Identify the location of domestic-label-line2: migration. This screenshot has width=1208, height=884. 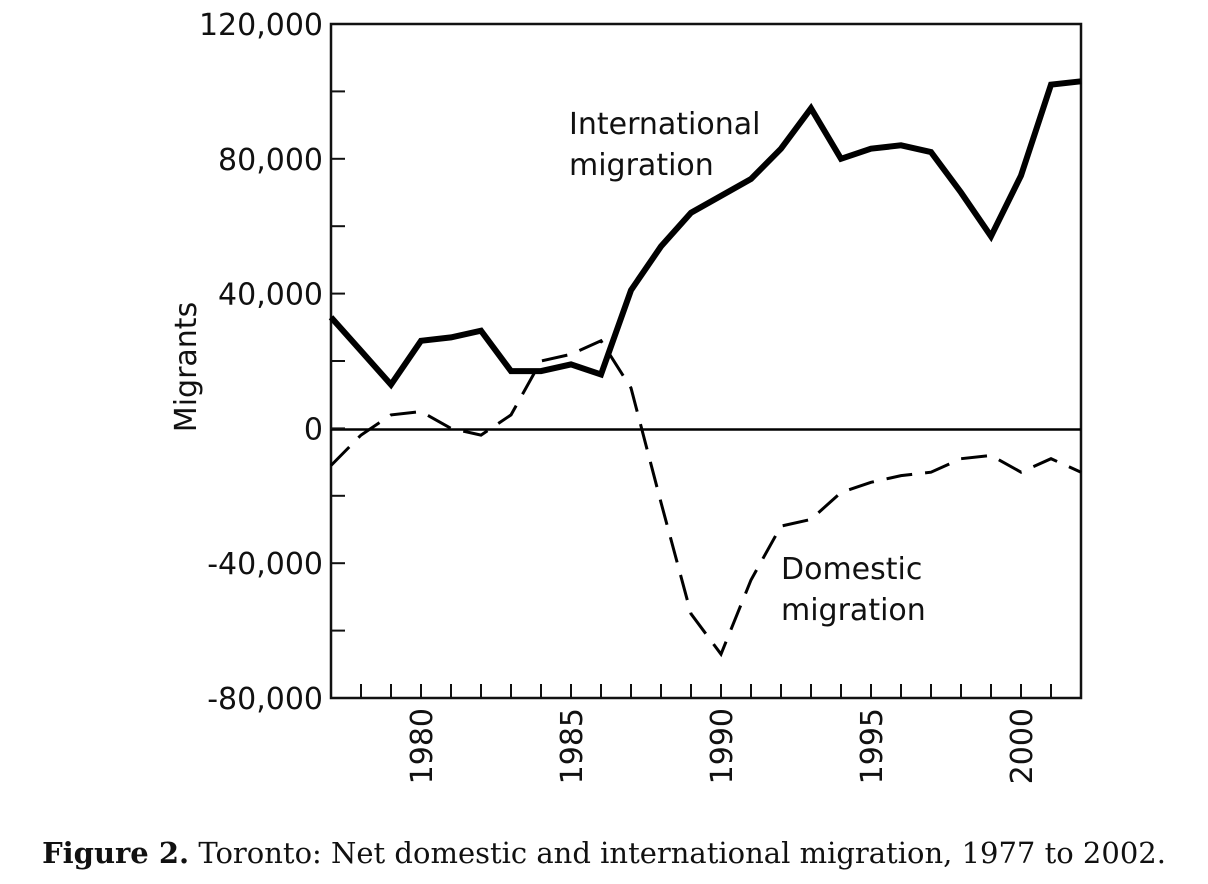
(853, 610).